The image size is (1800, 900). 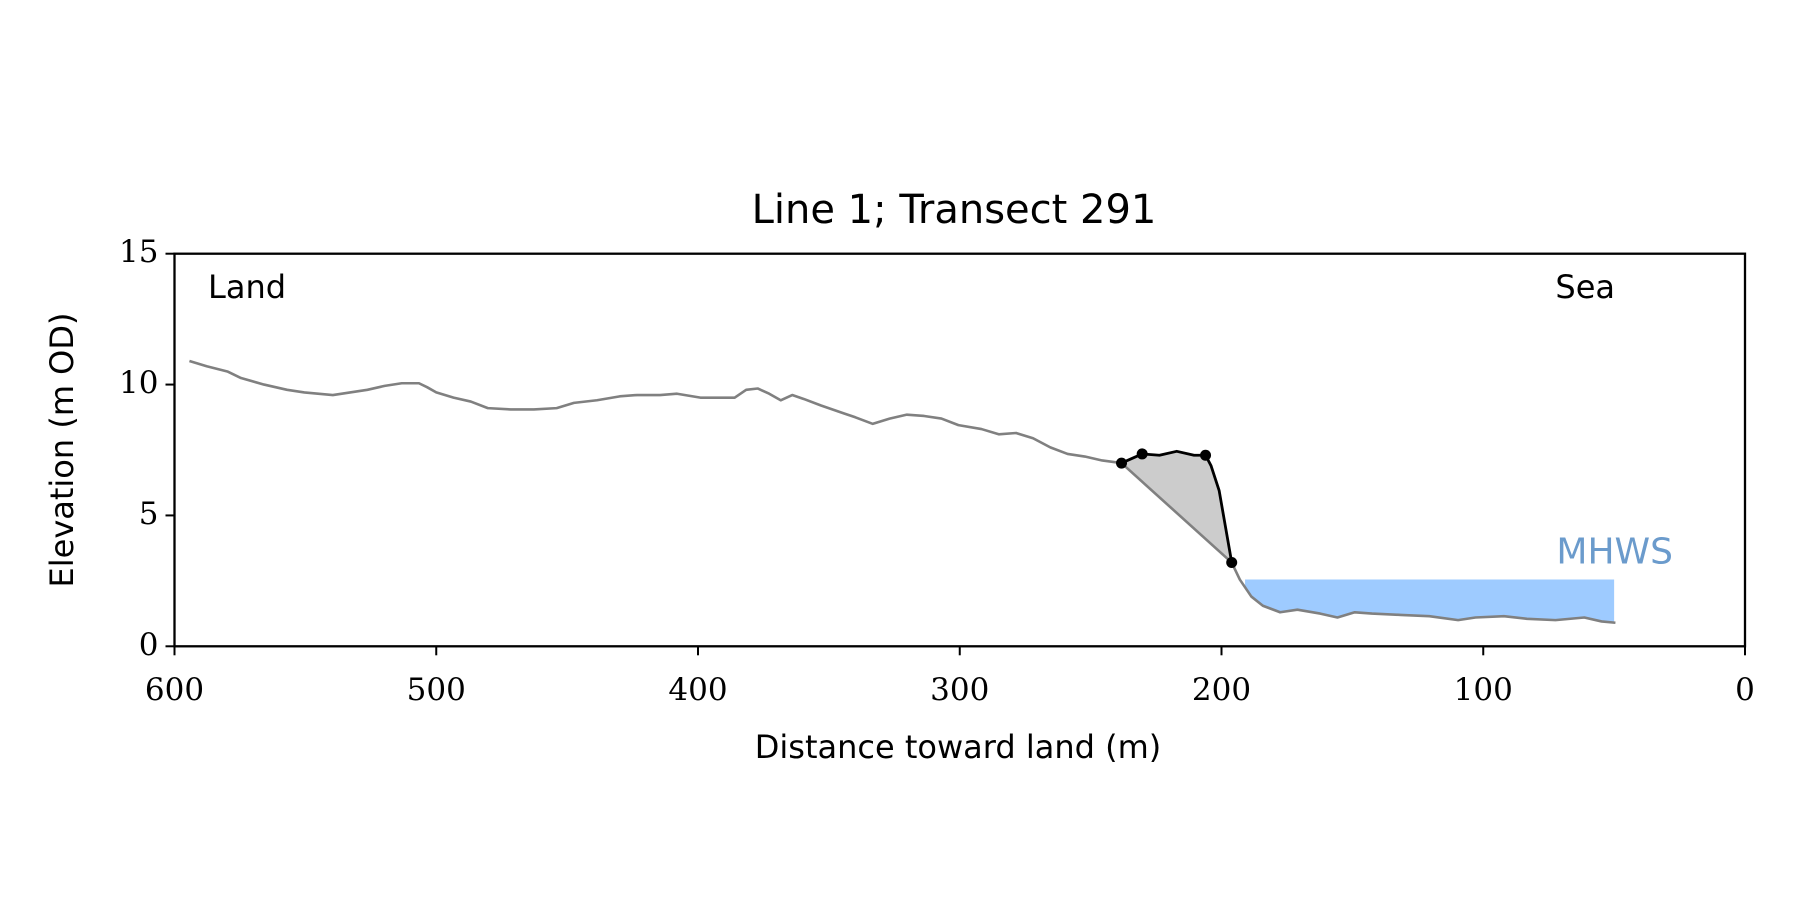 What do you see at coordinates (1221, 690) in the screenshot?
I see `x-tick-label: 200` at bounding box center [1221, 690].